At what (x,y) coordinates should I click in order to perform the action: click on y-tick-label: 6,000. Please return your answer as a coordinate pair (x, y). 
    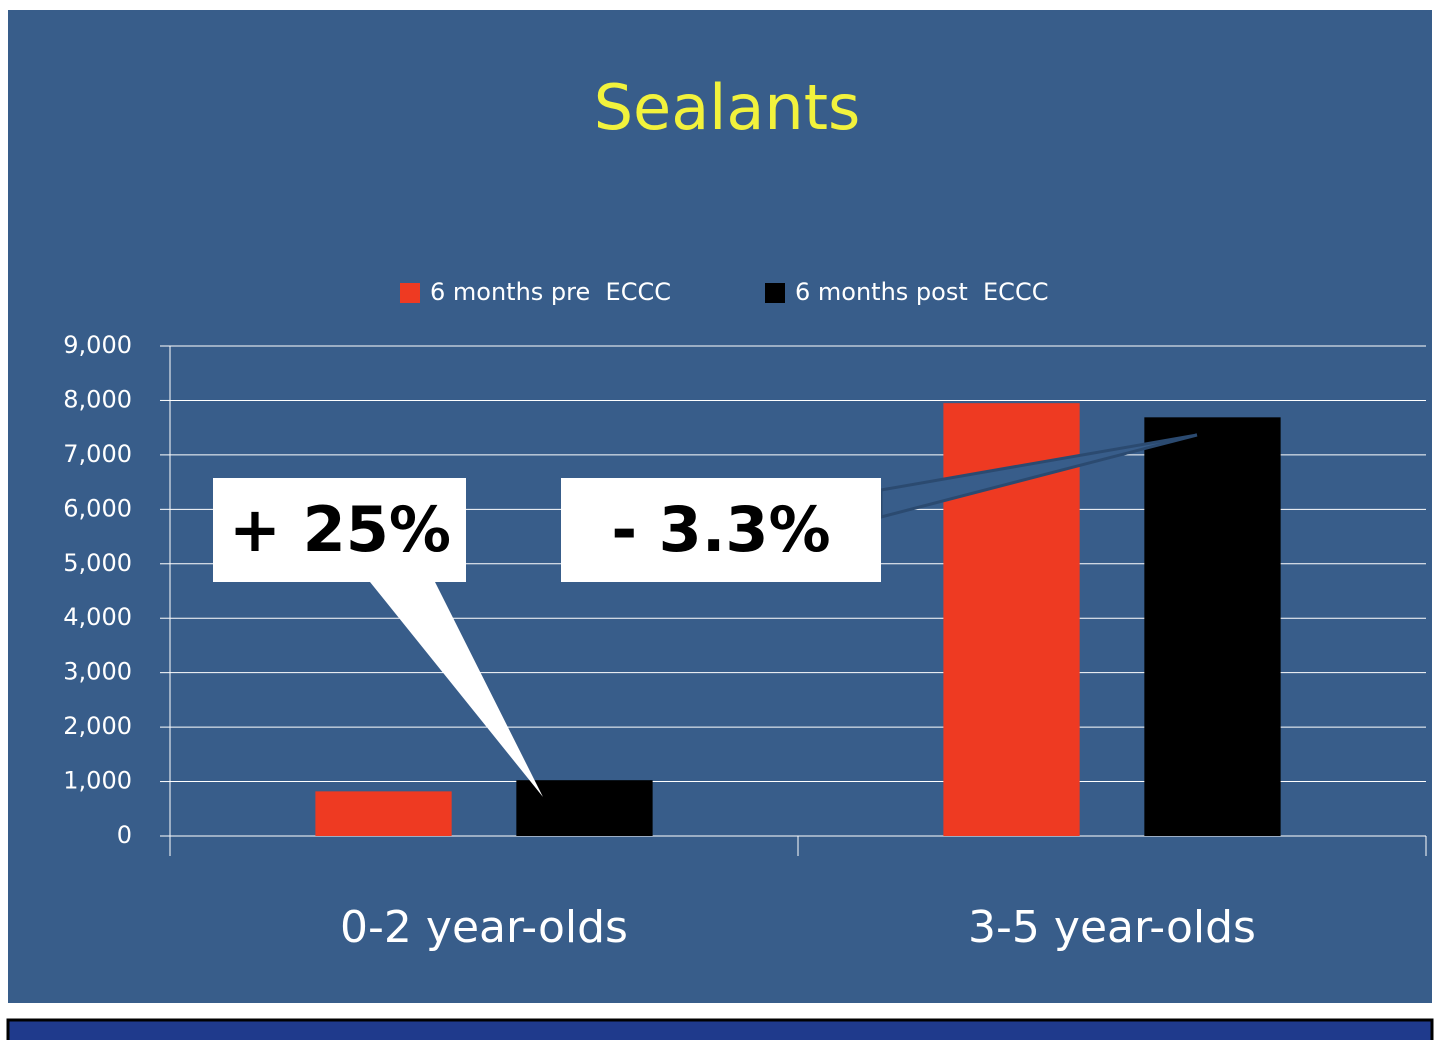
    Looking at the image, I should click on (97, 508).